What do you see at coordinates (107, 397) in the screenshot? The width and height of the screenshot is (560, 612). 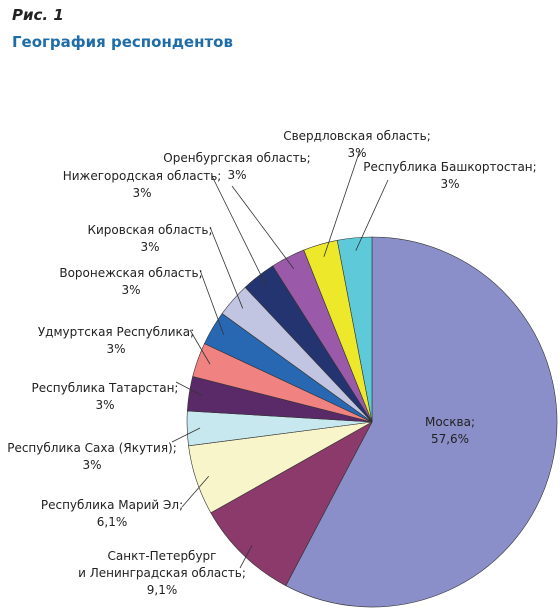 I see `slice-label: Республика Татарстан; 3%` at bounding box center [107, 397].